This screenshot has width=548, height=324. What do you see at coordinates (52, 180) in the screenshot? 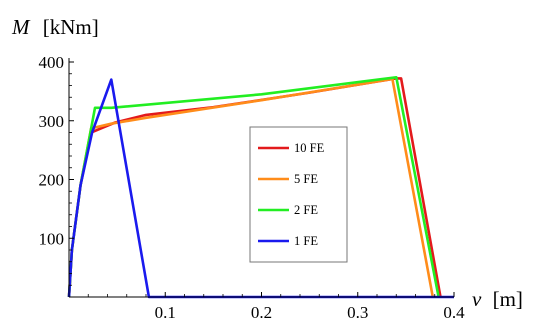
I see `y-tick-label: 200` at bounding box center [52, 180].